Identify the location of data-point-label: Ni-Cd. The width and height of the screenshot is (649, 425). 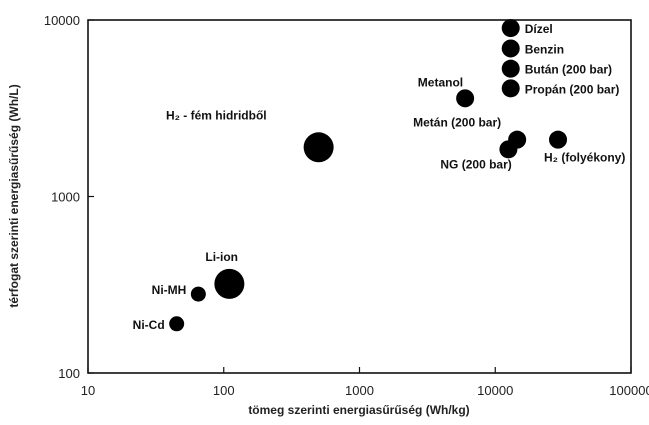
(149, 325).